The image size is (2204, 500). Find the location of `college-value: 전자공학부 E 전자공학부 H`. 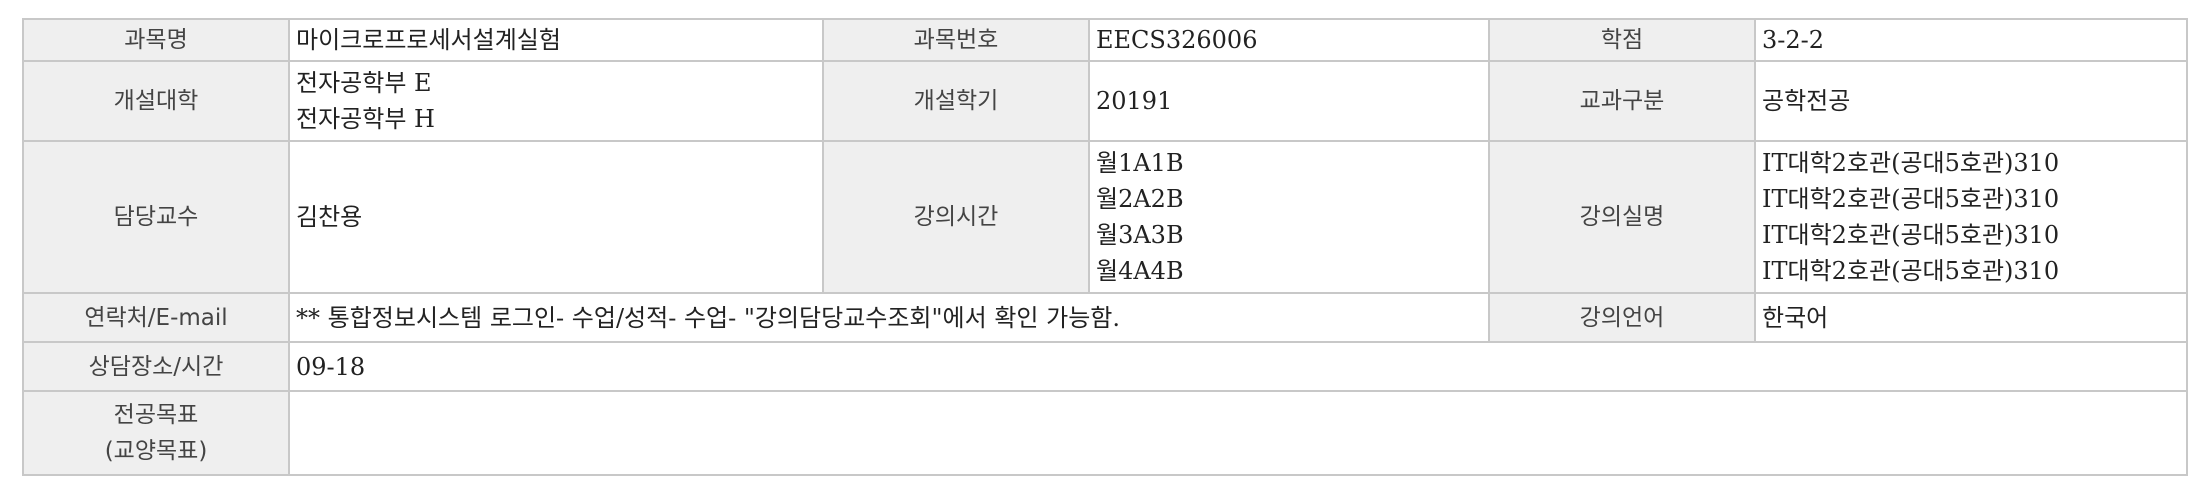

college-value: 전자공학부 E 전자공학부 H is located at coordinates (556, 101).